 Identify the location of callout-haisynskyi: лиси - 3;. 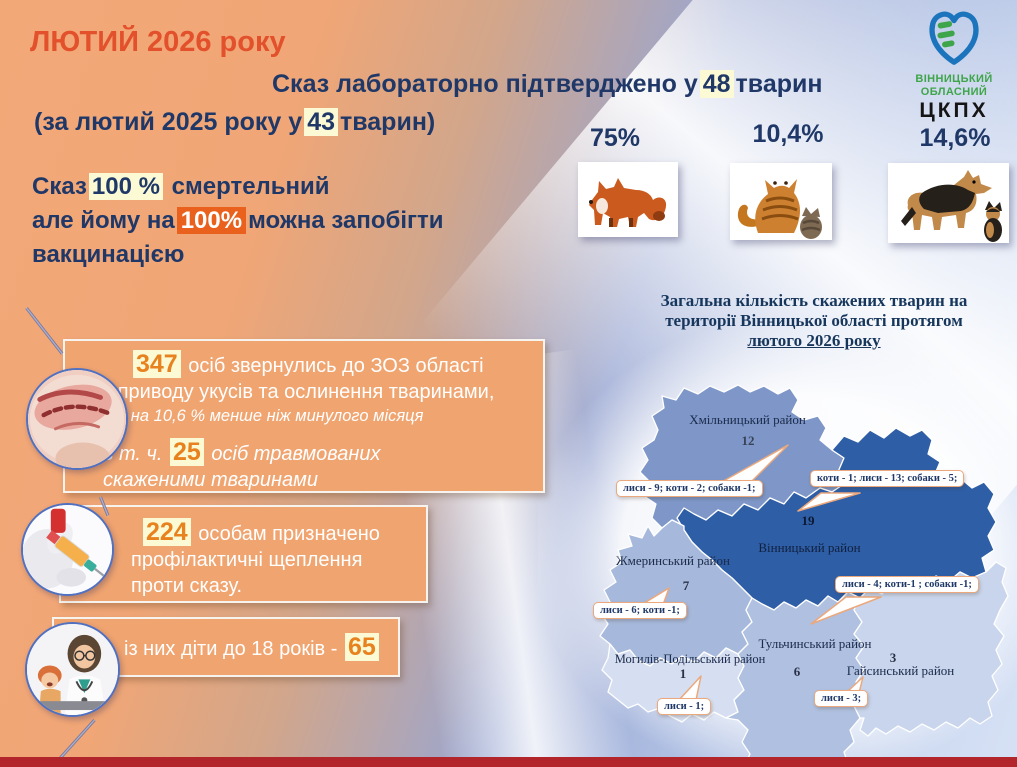
(841, 698).